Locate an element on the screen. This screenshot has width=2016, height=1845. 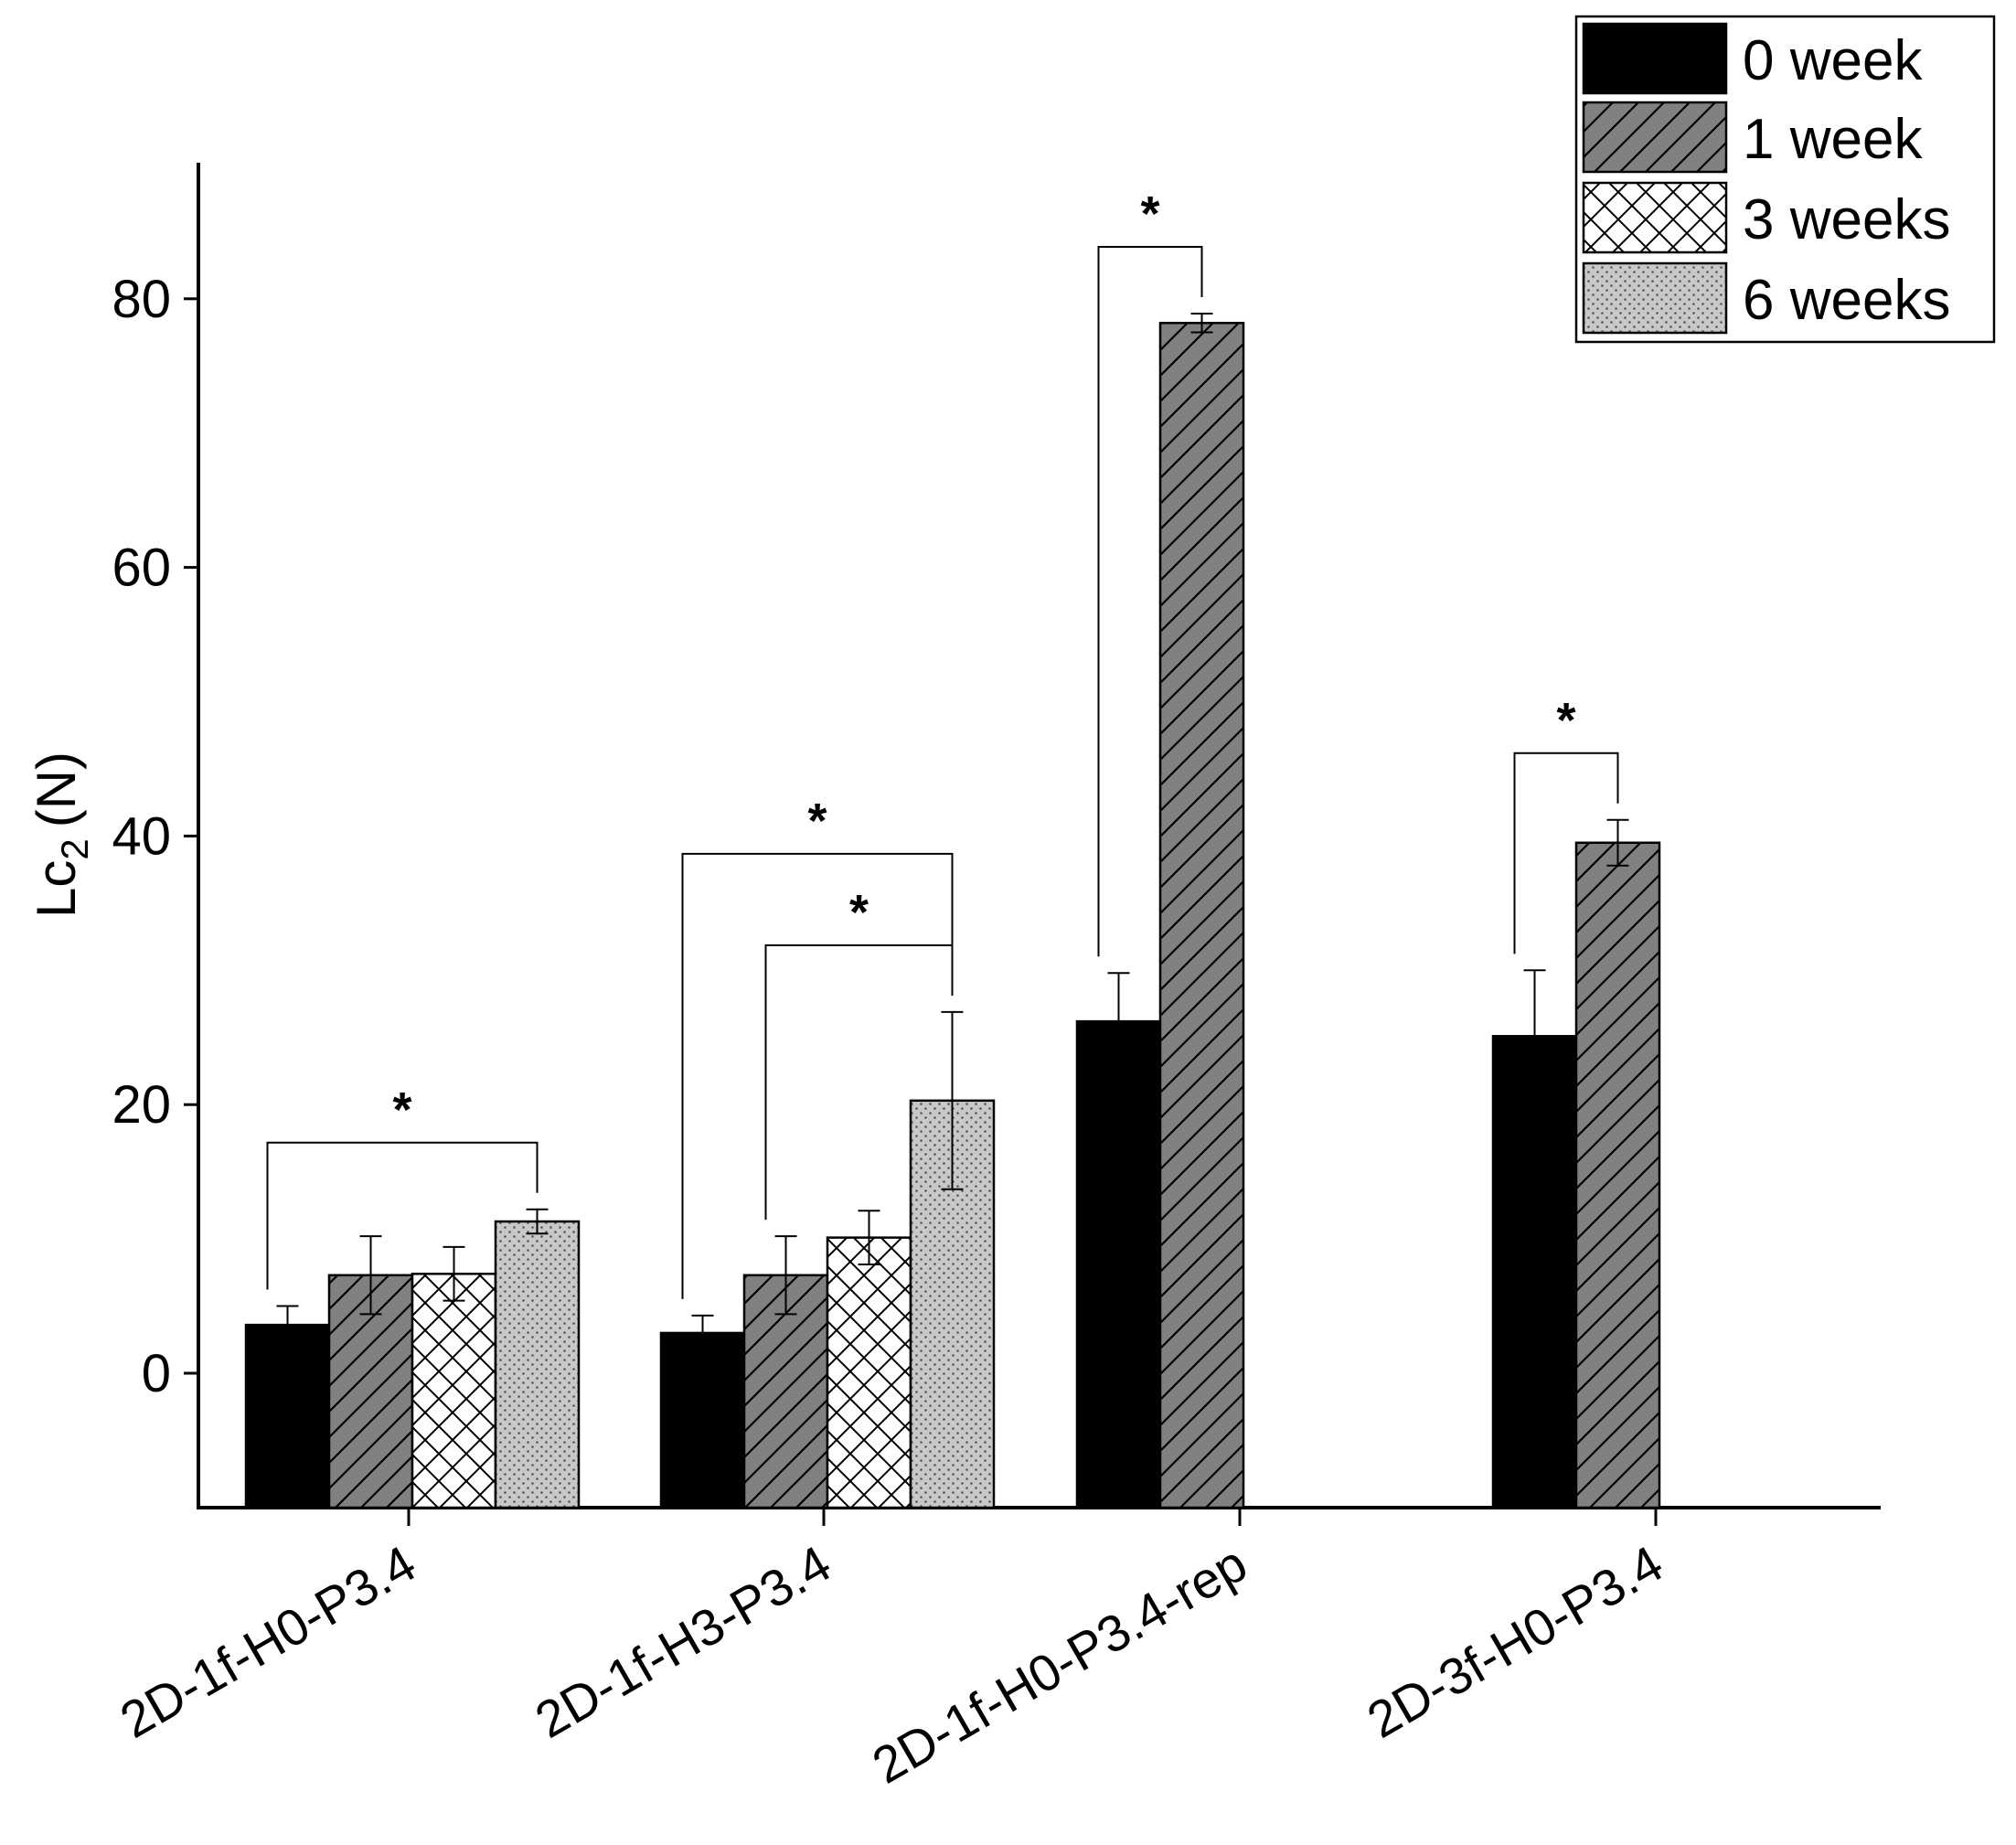
y-ticks: 0 20 40 60 80 is located at coordinates (155, 836).